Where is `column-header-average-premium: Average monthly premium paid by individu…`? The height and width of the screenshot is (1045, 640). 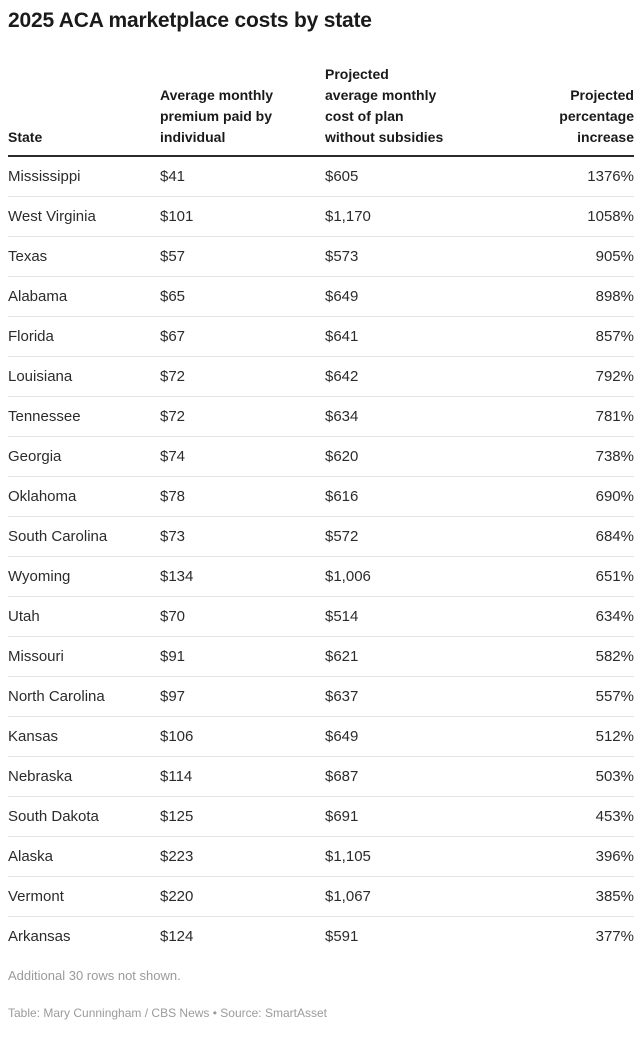 column-header-average-premium: Average monthly premium paid by individu… is located at coordinates (242, 110).